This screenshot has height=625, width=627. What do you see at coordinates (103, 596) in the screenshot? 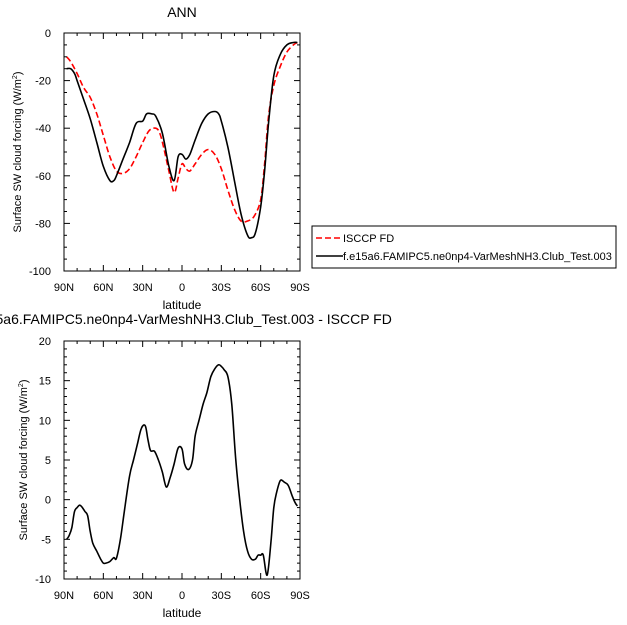
I see `bottom-chart-x-tick-label: 60N` at bounding box center [103, 596].